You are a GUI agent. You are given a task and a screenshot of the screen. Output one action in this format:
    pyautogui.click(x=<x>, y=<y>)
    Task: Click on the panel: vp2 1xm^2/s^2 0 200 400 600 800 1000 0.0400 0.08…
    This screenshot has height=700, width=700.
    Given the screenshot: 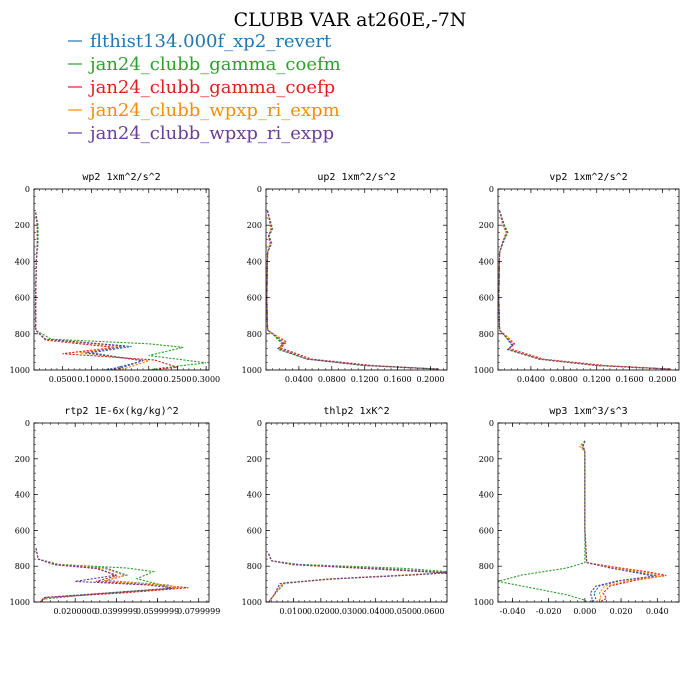 What is the action you would take?
    pyautogui.click(x=577, y=278)
    